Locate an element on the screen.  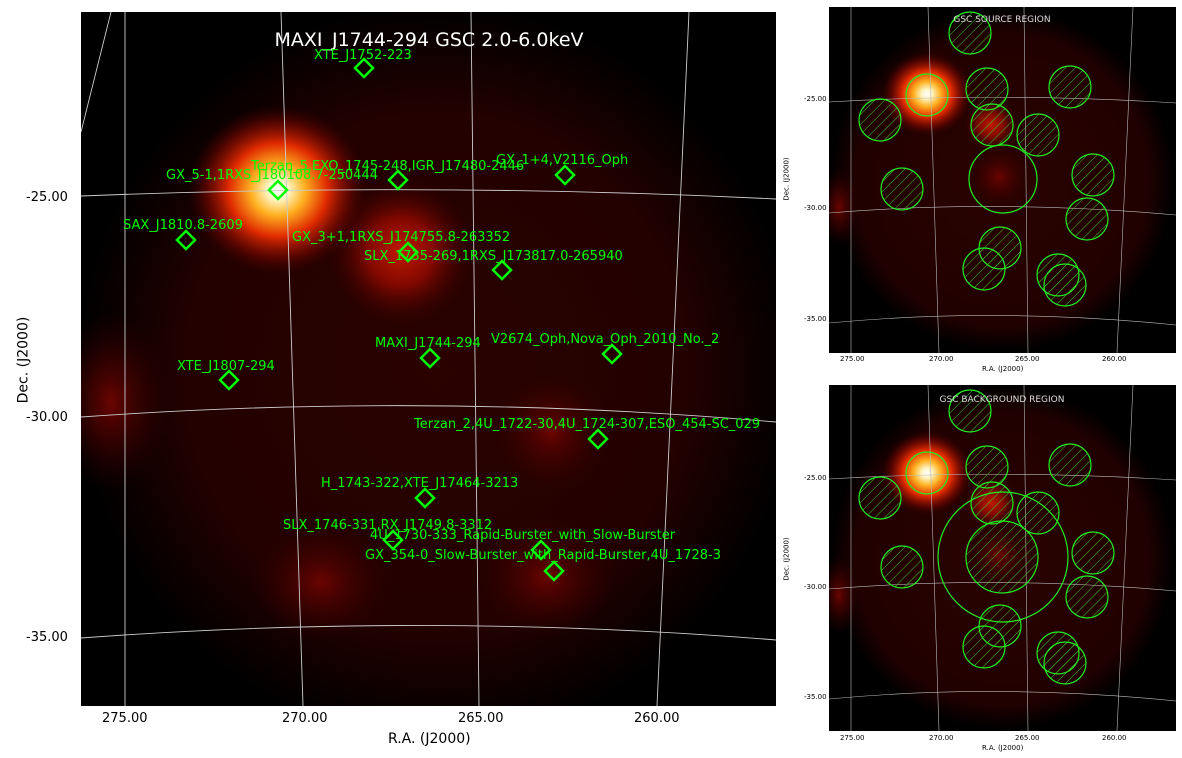
source-label: XTE_J1807-294 is located at coordinates (226, 366).